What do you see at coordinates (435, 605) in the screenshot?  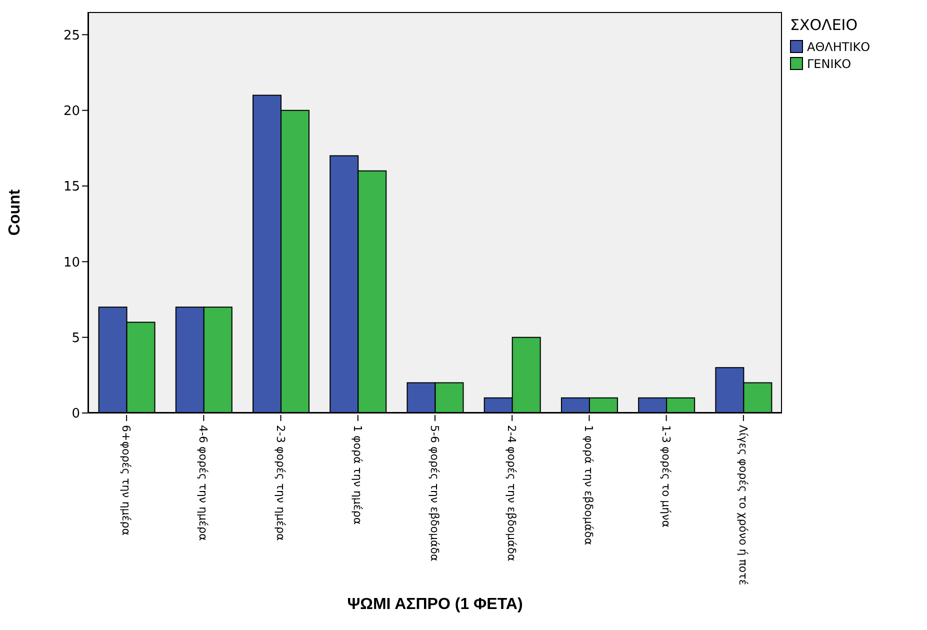 I see `x-axis-title: ΨΩΜΙ ΑΣΠΡΟ (1 ΦΕΤΑ)` at bounding box center [435, 605].